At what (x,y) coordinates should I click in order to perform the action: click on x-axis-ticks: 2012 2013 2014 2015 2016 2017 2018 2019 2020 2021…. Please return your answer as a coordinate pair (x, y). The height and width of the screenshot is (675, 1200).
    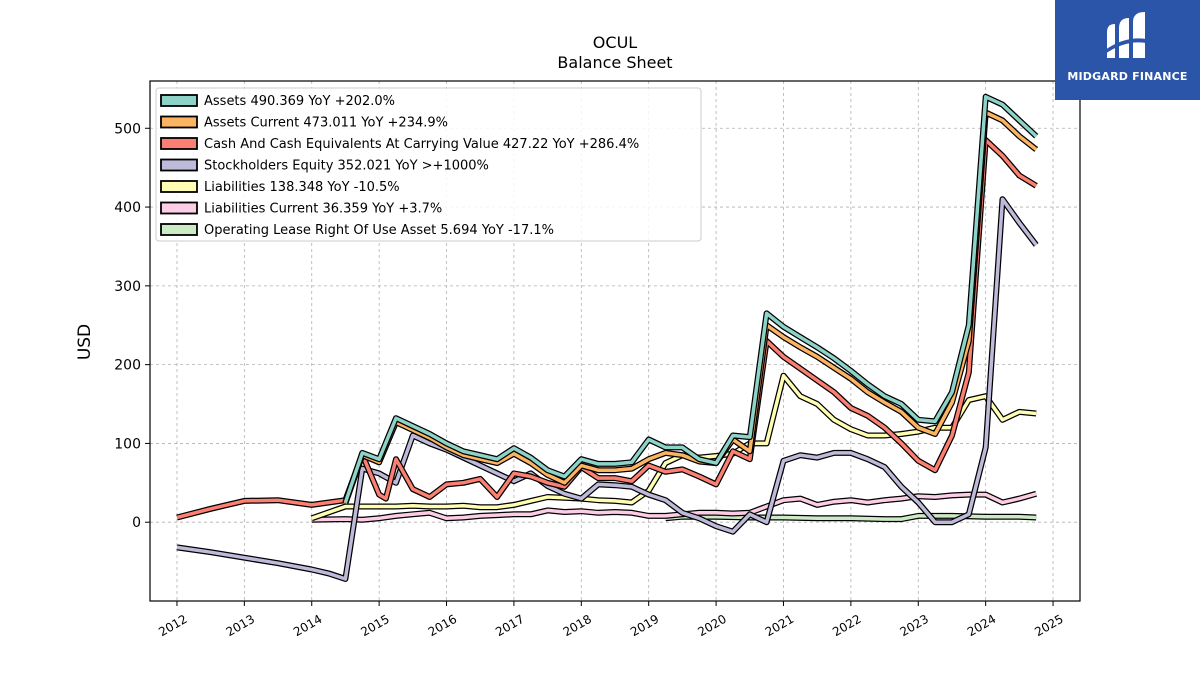
    Looking at the image, I should click on (611, 620).